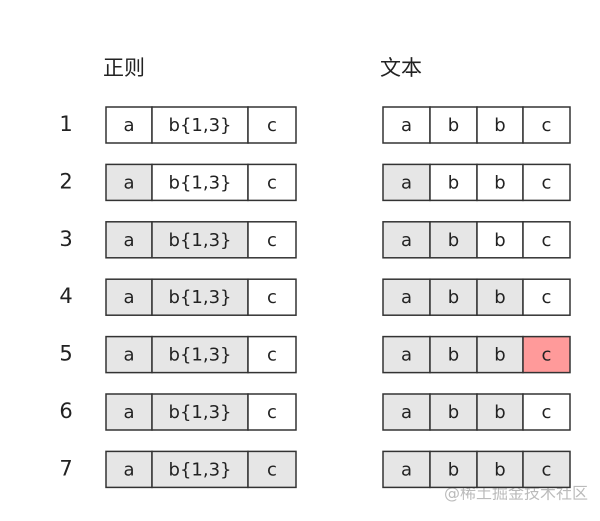 The height and width of the screenshot is (521, 600). I want to click on row-label: 5, so click(65, 354).